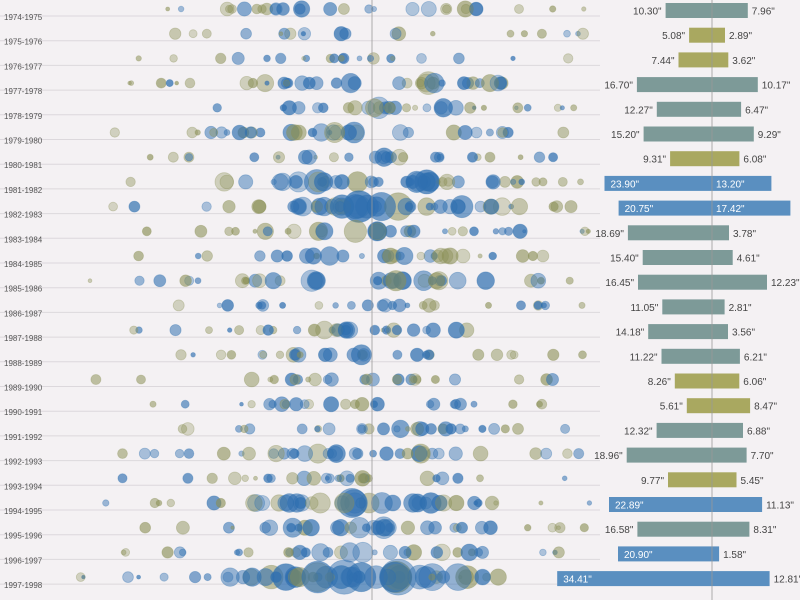 Image resolution: width=800 pixels, height=600 pixels. Describe the element at coordinates (23, 585) in the screenshot. I see `season-label: 1997-1998` at that location.